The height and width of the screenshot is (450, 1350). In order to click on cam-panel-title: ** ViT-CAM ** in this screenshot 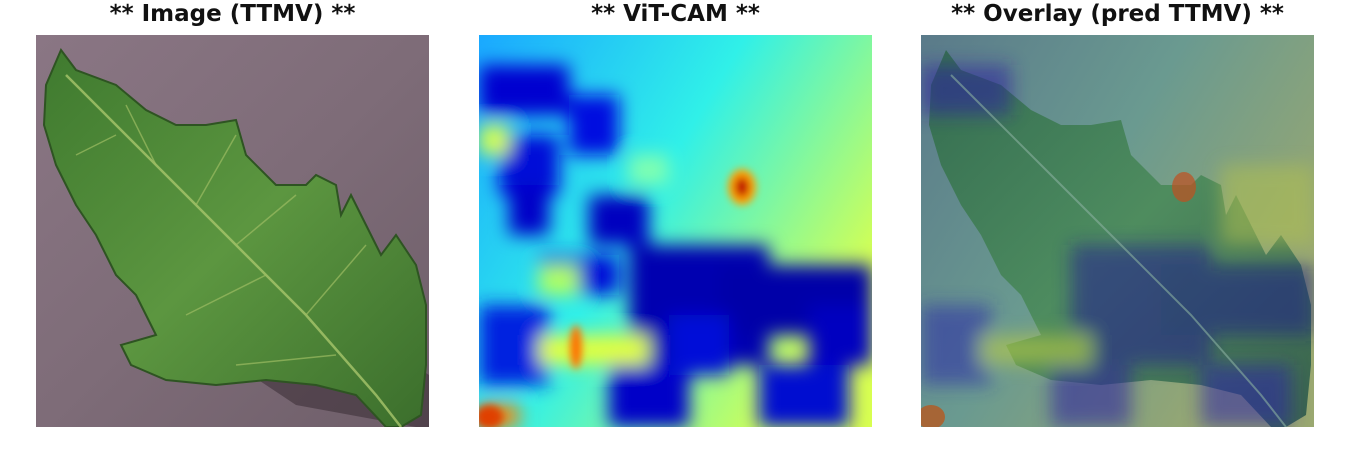, I will do `click(675, 14)`.